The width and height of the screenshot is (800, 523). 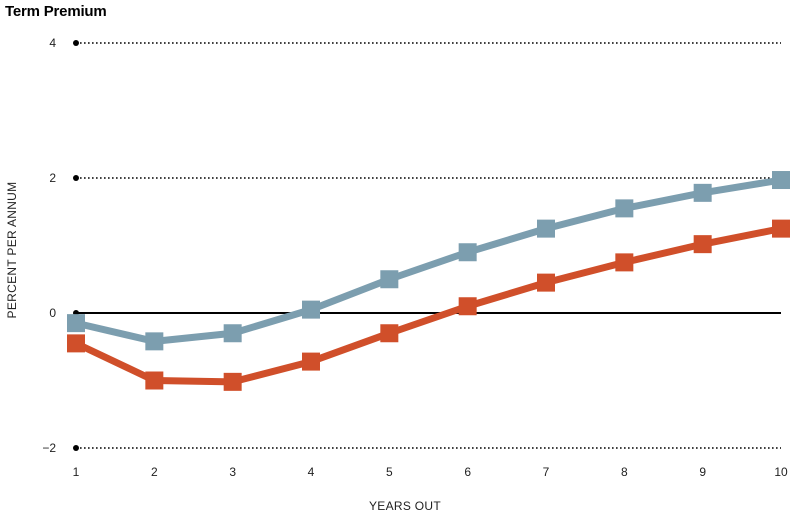 I want to click on x-tick-label: 6, so click(x=467, y=472).